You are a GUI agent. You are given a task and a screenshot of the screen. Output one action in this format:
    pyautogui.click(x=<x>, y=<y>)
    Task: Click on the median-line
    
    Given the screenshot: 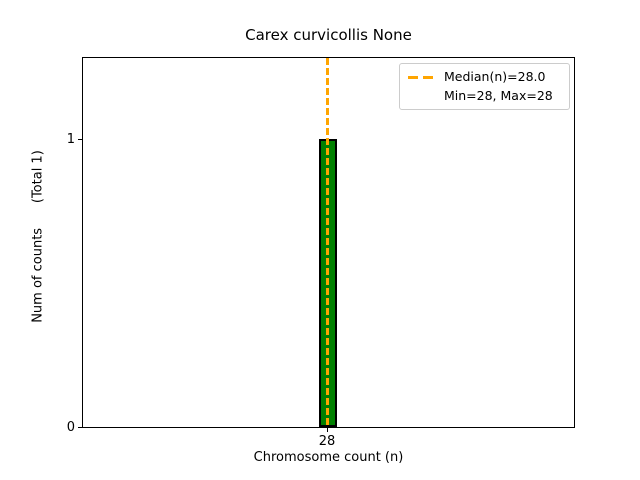 What is the action you would take?
    pyautogui.click(x=327, y=242)
    